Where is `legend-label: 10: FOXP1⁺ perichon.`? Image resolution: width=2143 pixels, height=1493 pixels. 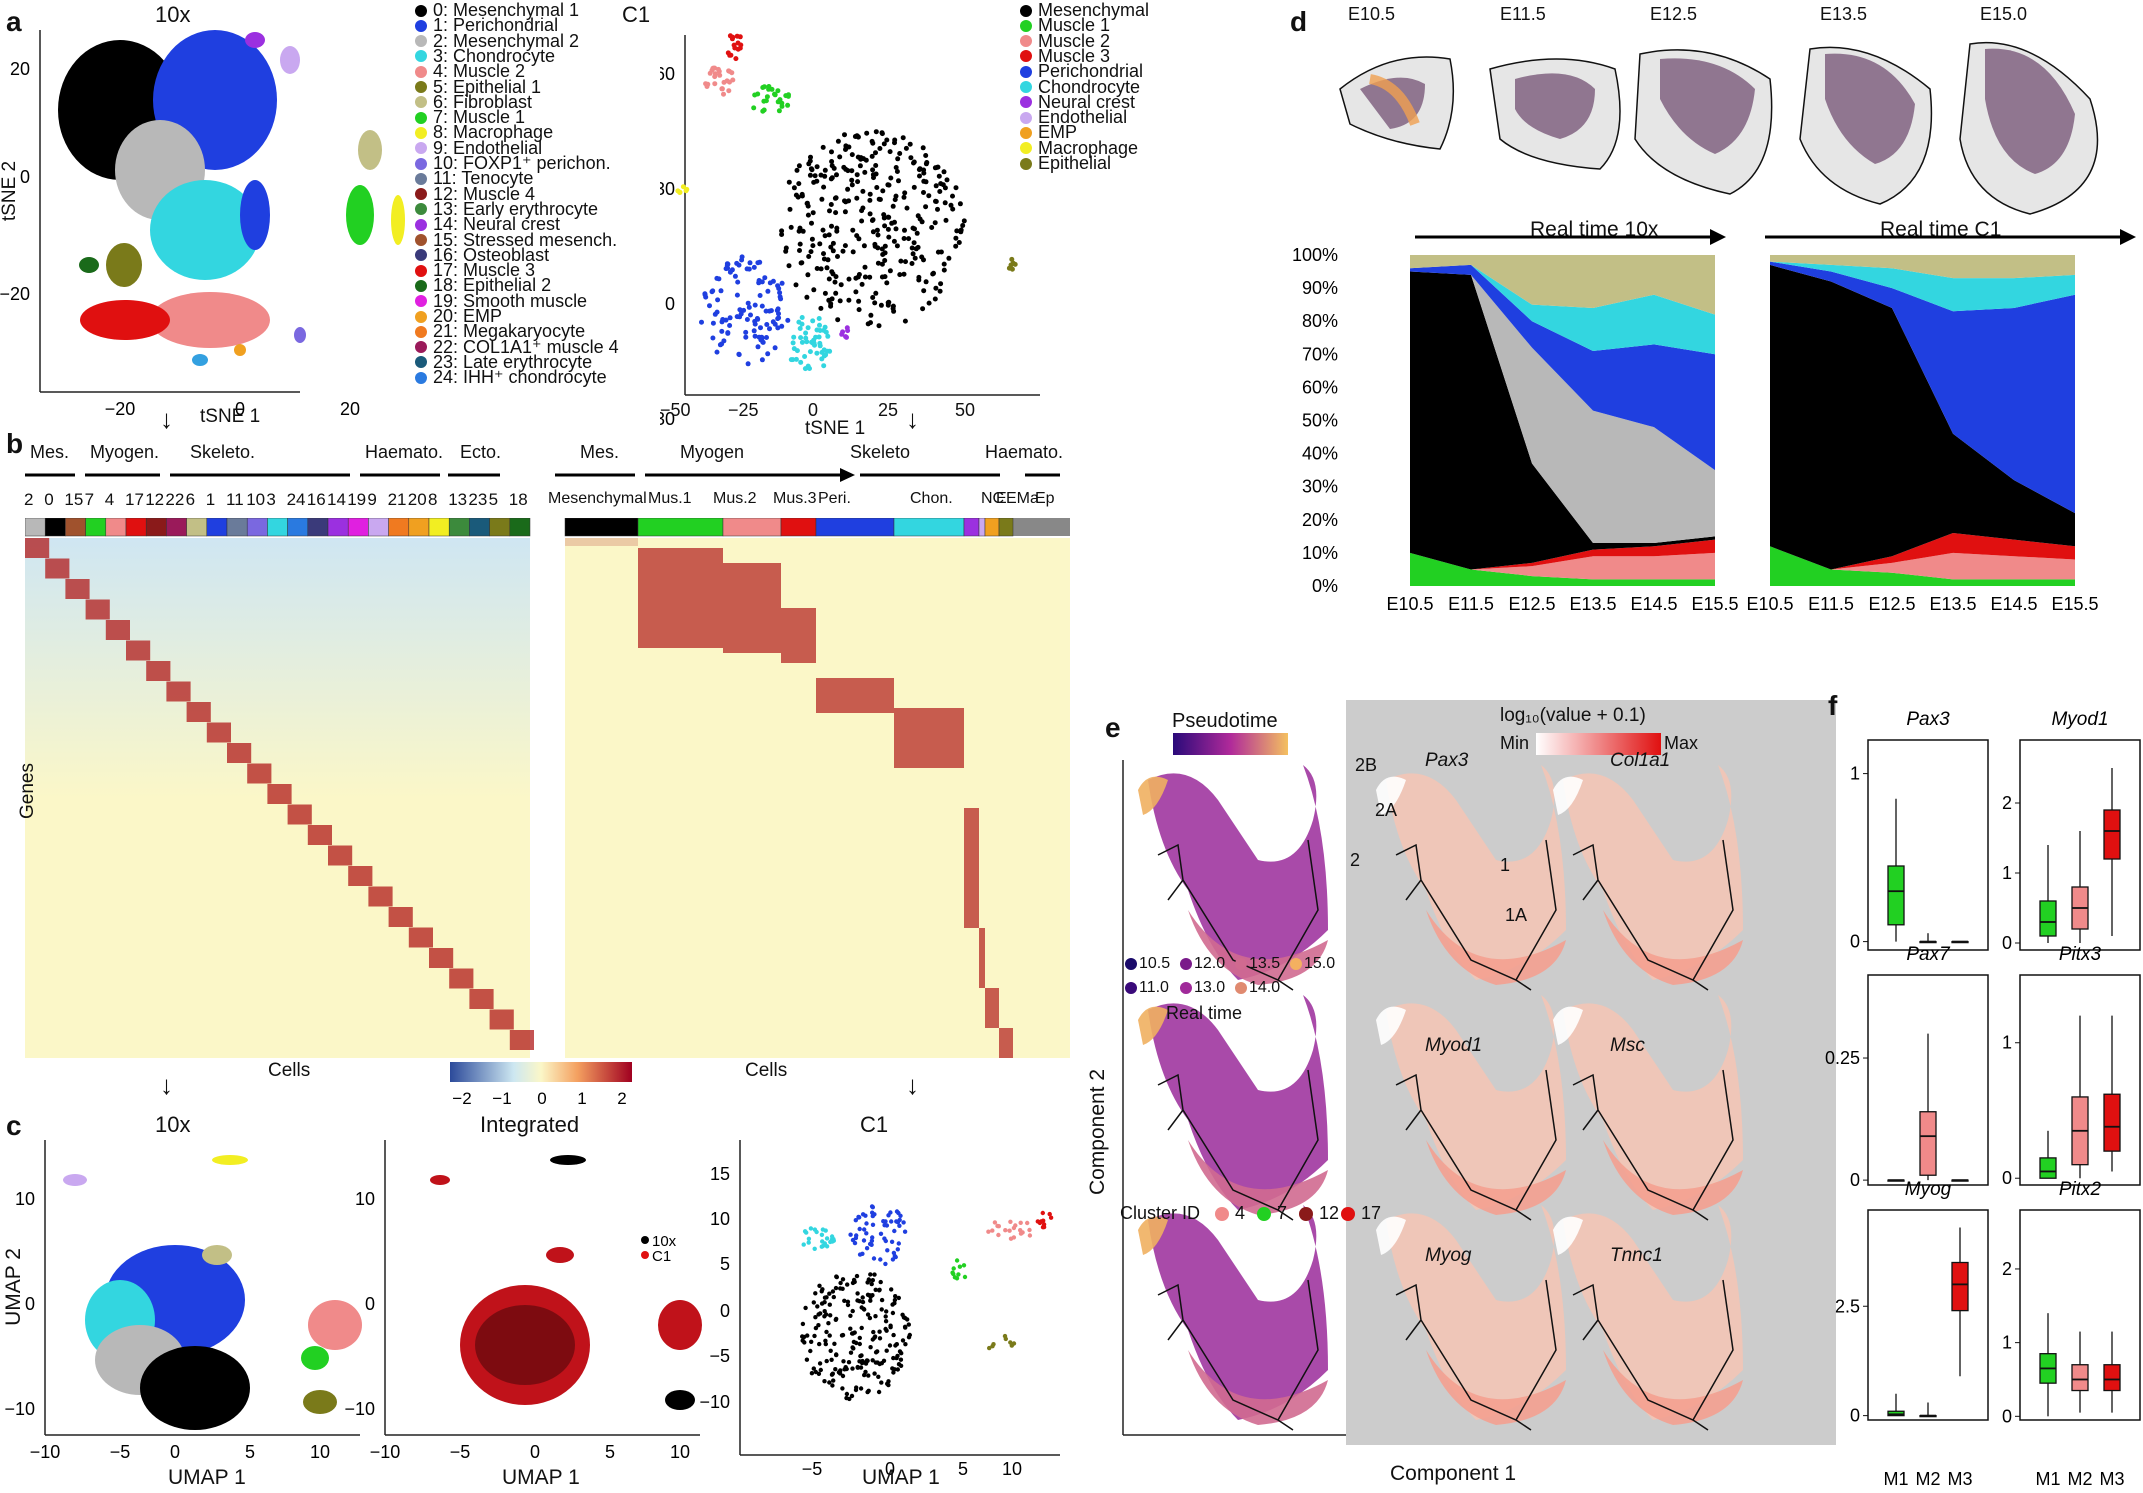 legend-label: 10: FOXP1⁺ perichon. is located at coordinates (522, 163).